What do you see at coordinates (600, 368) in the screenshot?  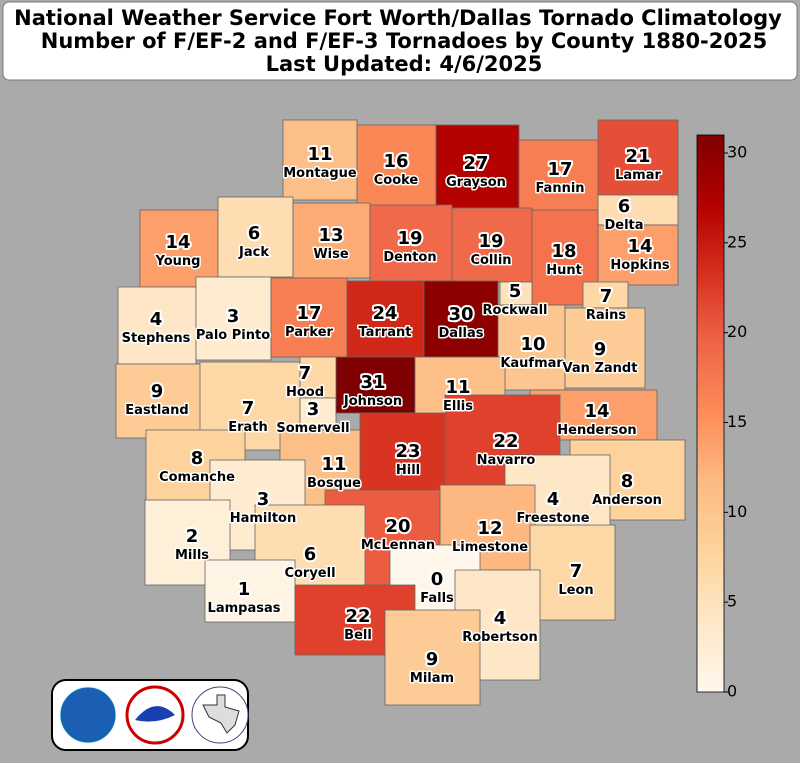 I see `county-name: Van Zandt` at bounding box center [600, 368].